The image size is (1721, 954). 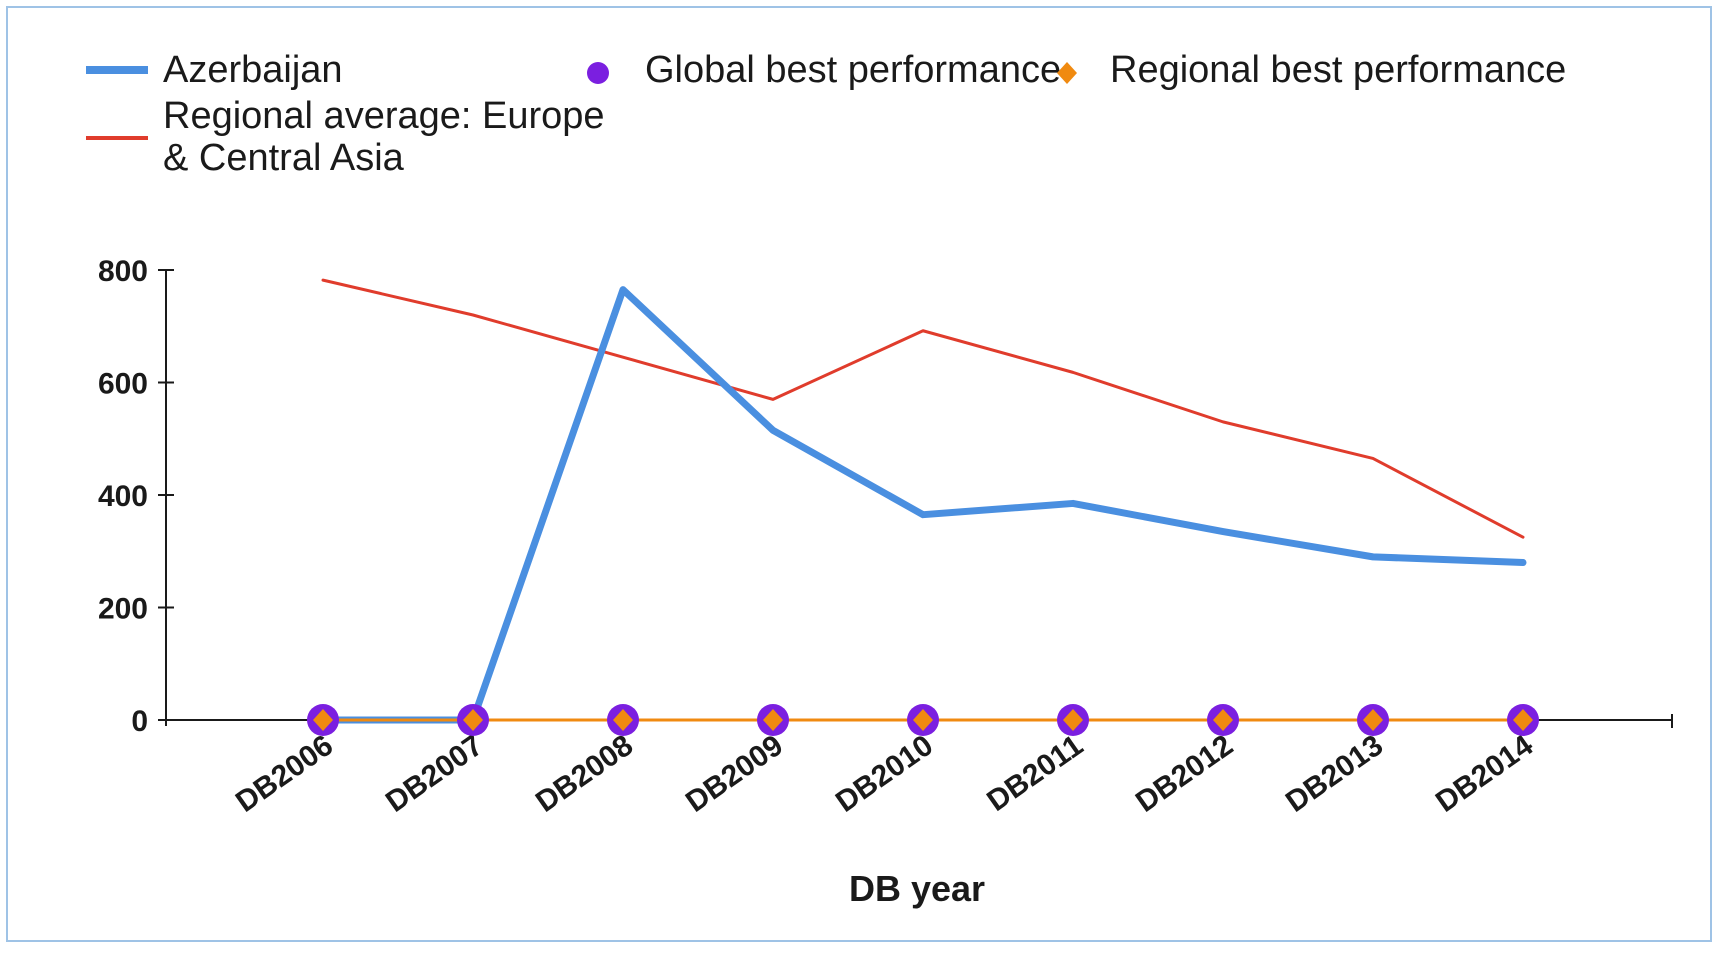 I want to click on legend-item-regional-best: Regional best performance, so click(x=1311, y=70).